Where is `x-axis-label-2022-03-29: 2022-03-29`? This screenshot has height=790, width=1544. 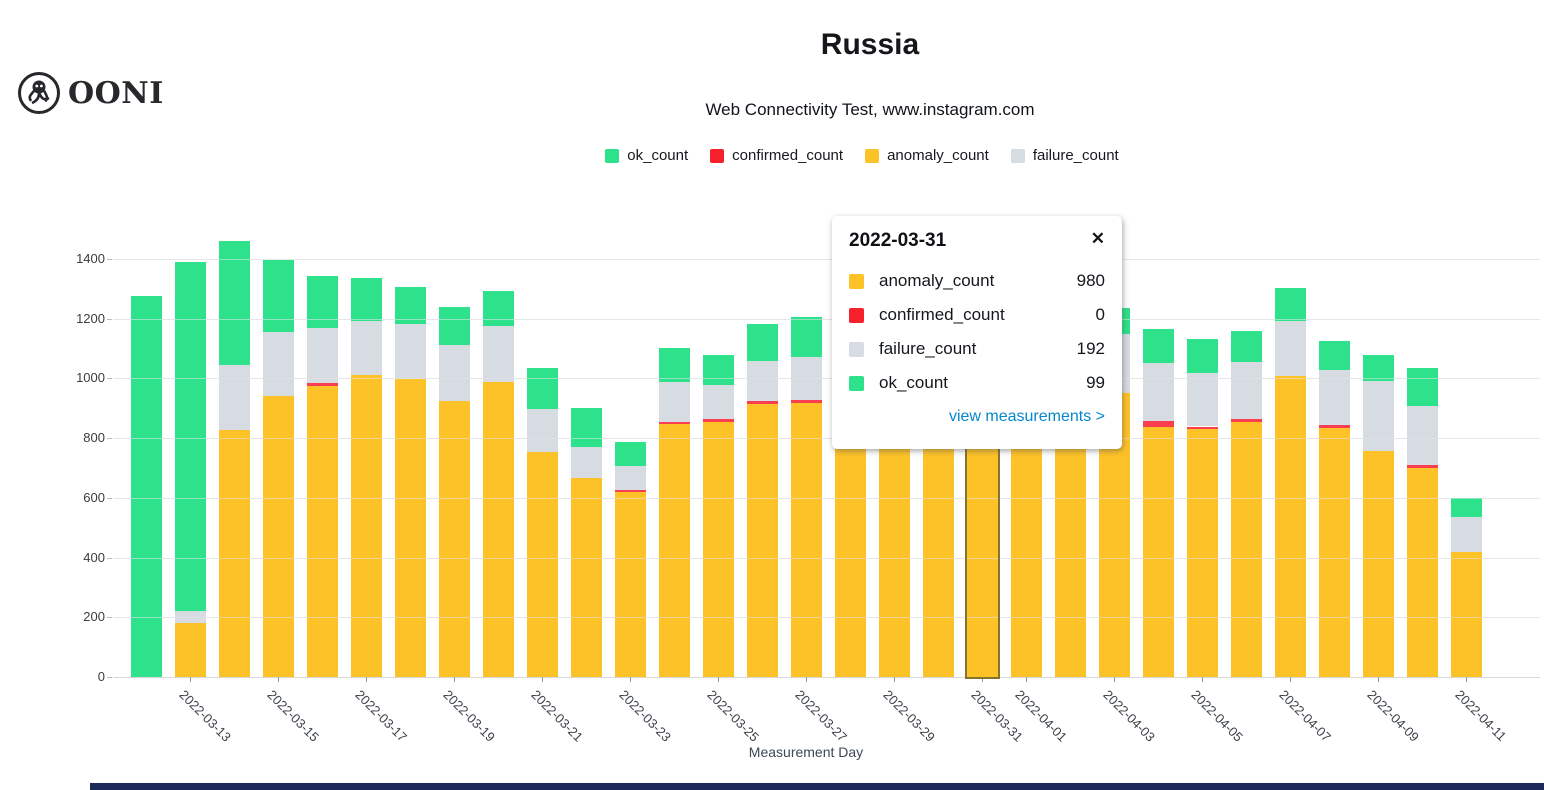 x-axis-label-2022-03-29: 2022-03-29 is located at coordinates (909, 716).